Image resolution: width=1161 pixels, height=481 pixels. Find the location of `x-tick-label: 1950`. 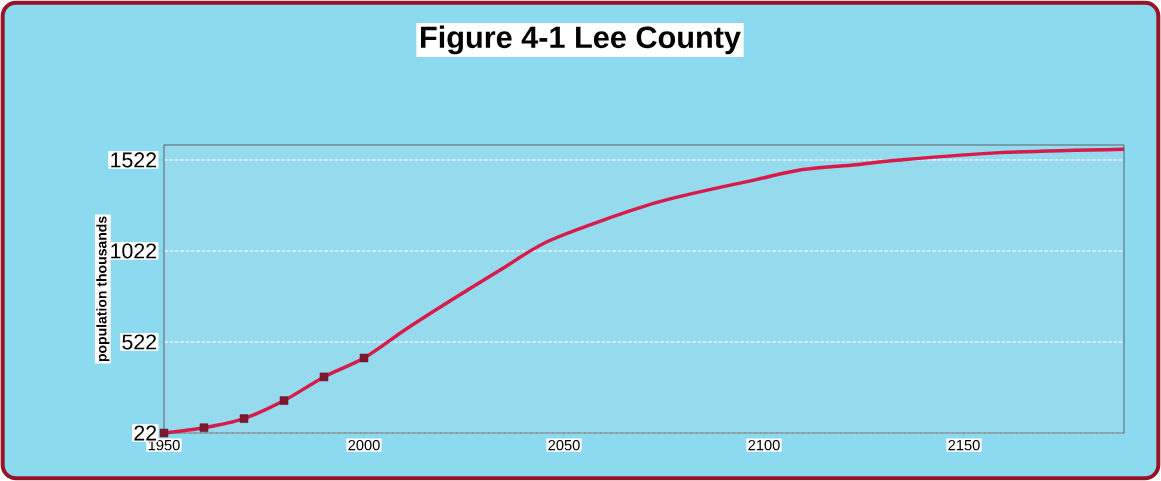

x-tick-label: 1950 is located at coordinates (164, 445).